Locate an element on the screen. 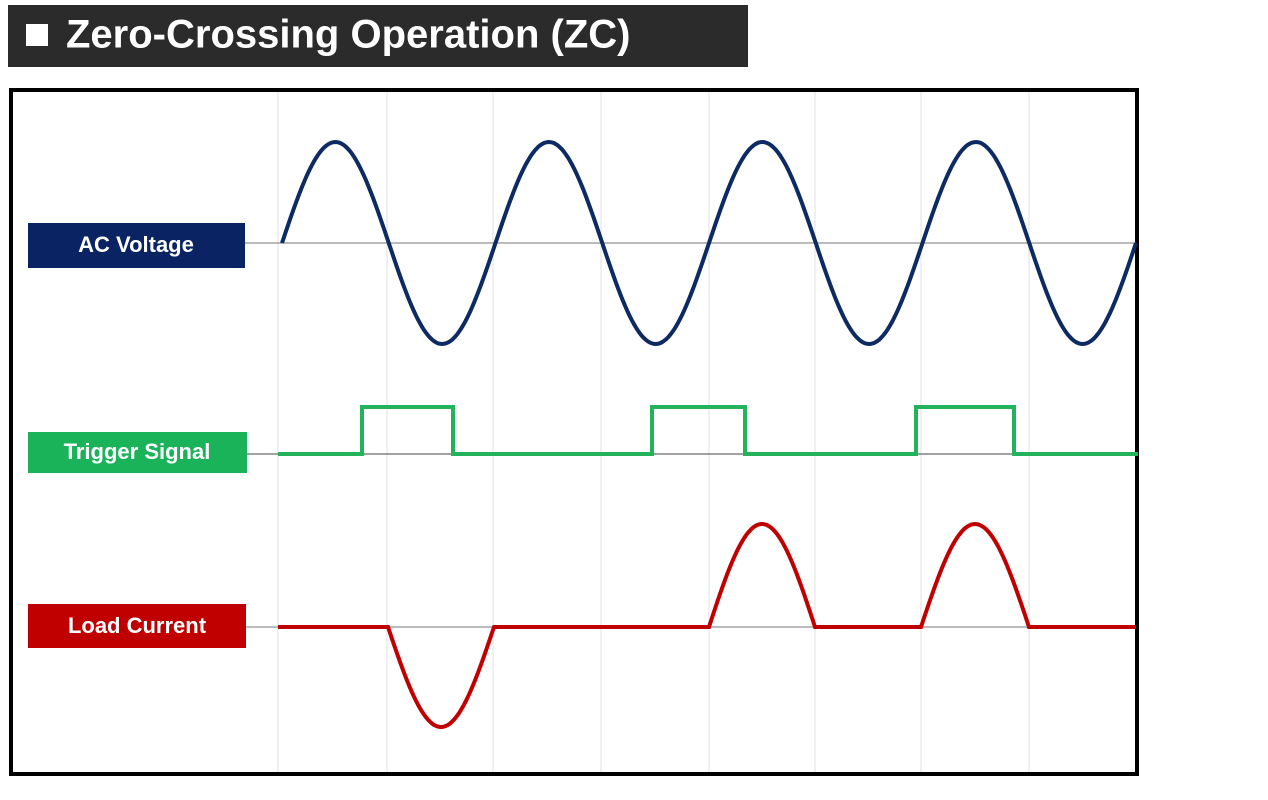  label: Load Current is located at coordinates (137, 625).